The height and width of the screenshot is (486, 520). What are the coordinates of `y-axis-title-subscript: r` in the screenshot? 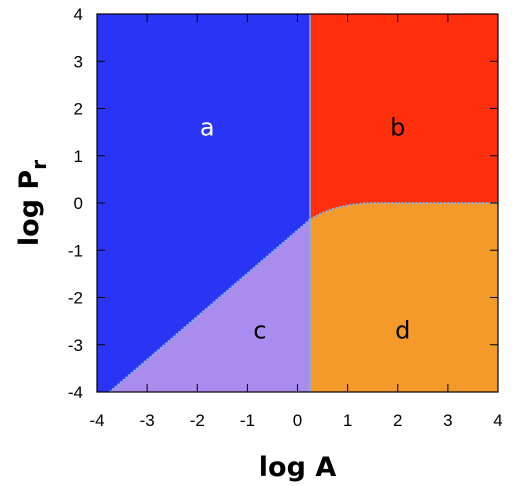 It's located at (39, 165).